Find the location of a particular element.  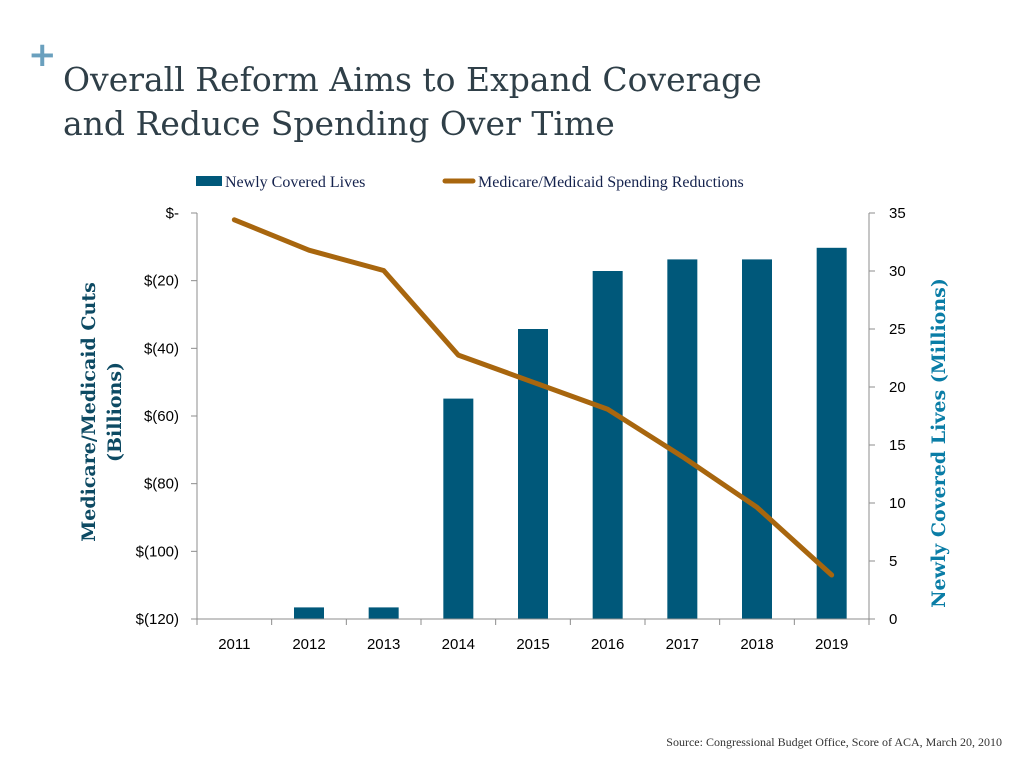

bar-2016 is located at coordinates (607, 445).